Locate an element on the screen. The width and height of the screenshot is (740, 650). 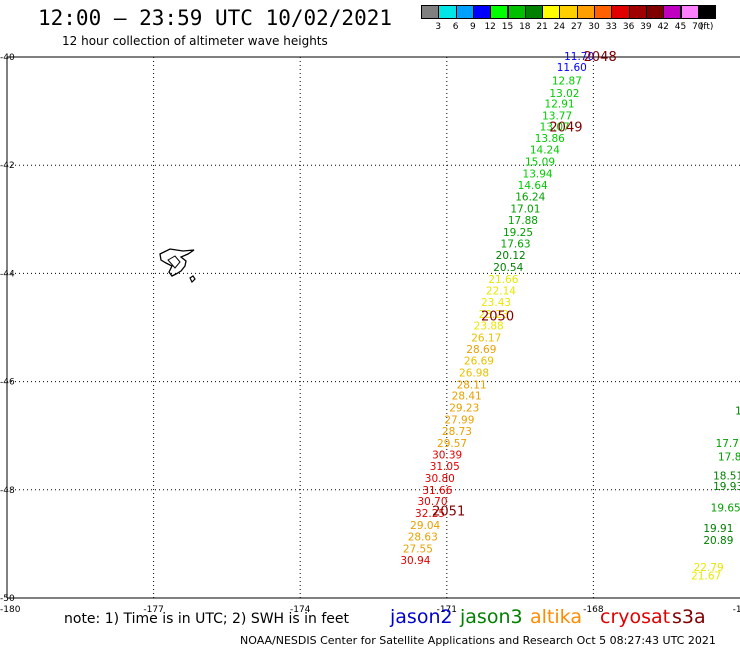
scale-label: 27 is located at coordinates (576, 27).